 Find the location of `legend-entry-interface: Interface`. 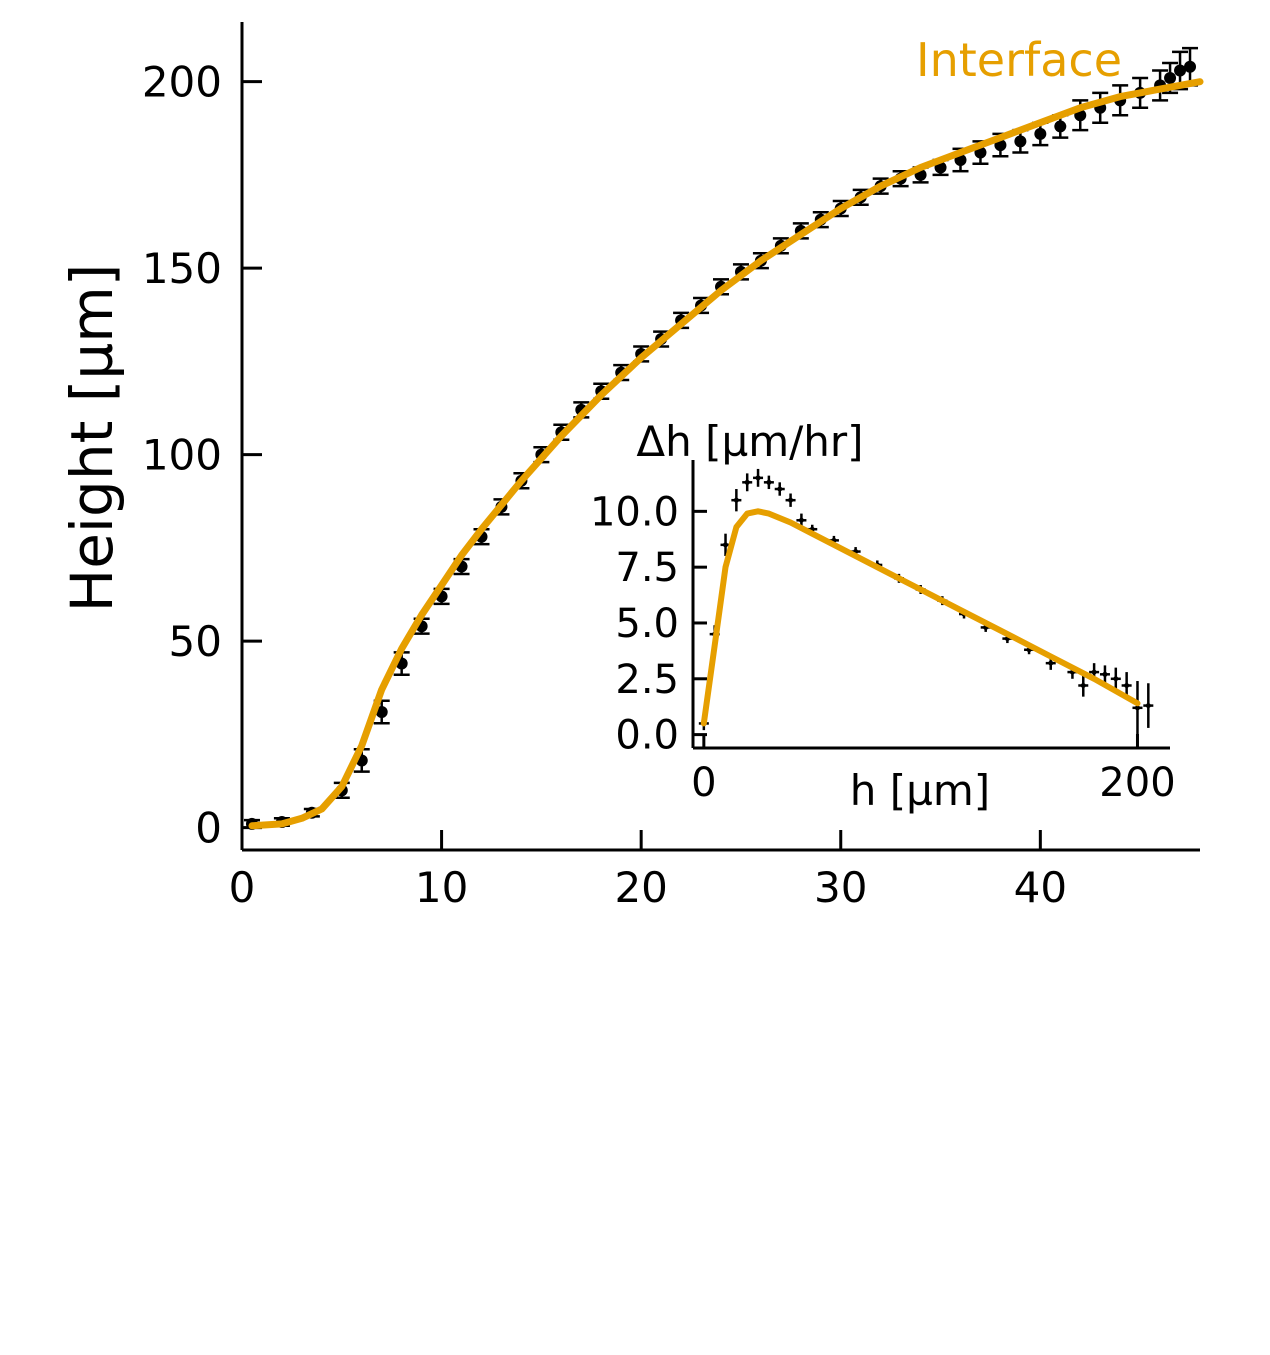

legend-entry-interface: Interface is located at coordinates (1019, 60).